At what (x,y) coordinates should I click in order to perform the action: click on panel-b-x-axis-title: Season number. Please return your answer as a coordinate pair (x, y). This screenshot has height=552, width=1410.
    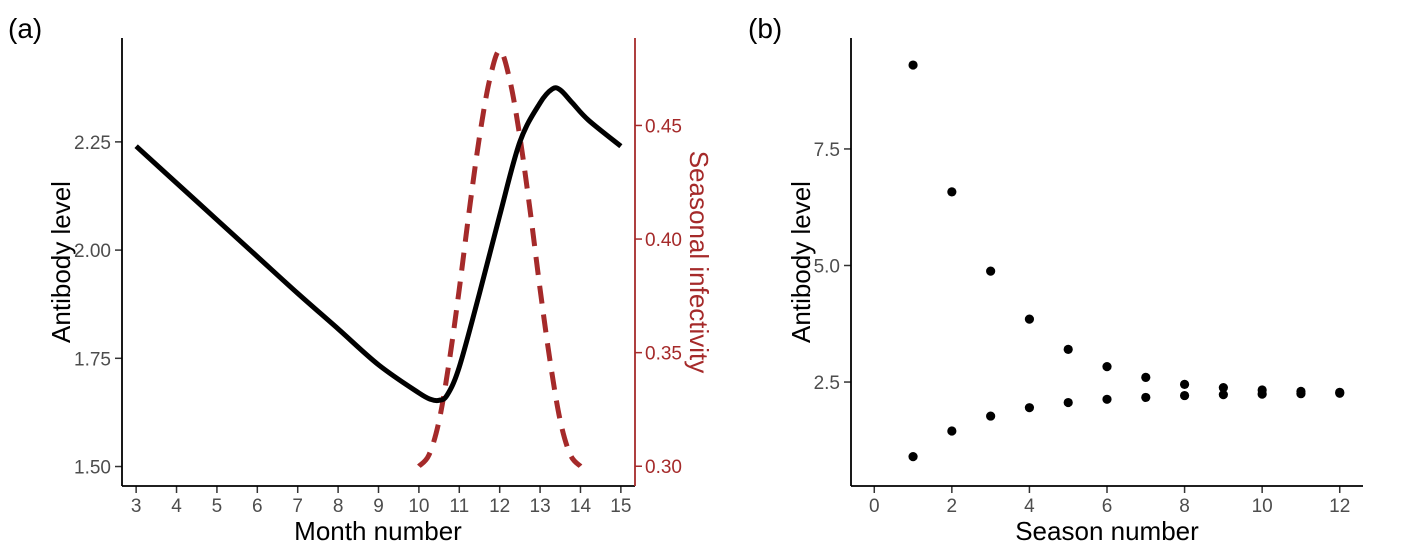
    Looking at the image, I should click on (1107, 531).